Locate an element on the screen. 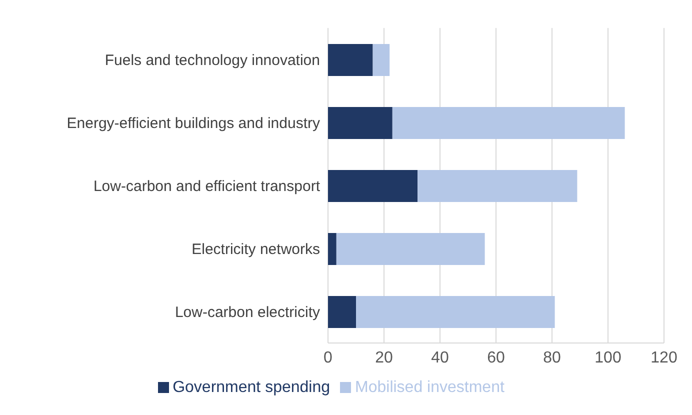 The image size is (692, 415). y-tick-label: Electricity networks is located at coordinates (256, 249).